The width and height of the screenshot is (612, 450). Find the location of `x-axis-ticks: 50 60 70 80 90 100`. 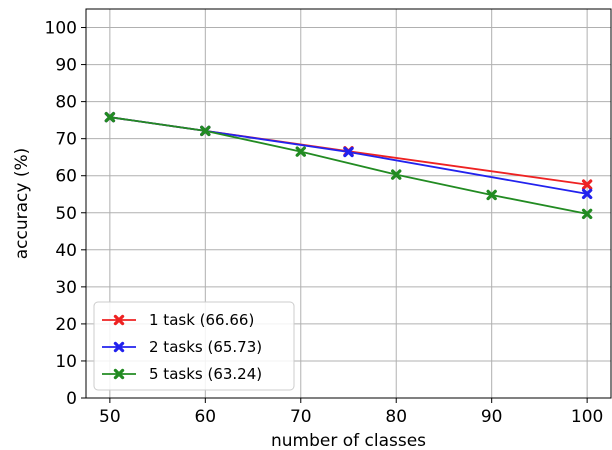

x-axis-ticks: 50 60 70 80 90 100 is located at coordinates (351, 412).